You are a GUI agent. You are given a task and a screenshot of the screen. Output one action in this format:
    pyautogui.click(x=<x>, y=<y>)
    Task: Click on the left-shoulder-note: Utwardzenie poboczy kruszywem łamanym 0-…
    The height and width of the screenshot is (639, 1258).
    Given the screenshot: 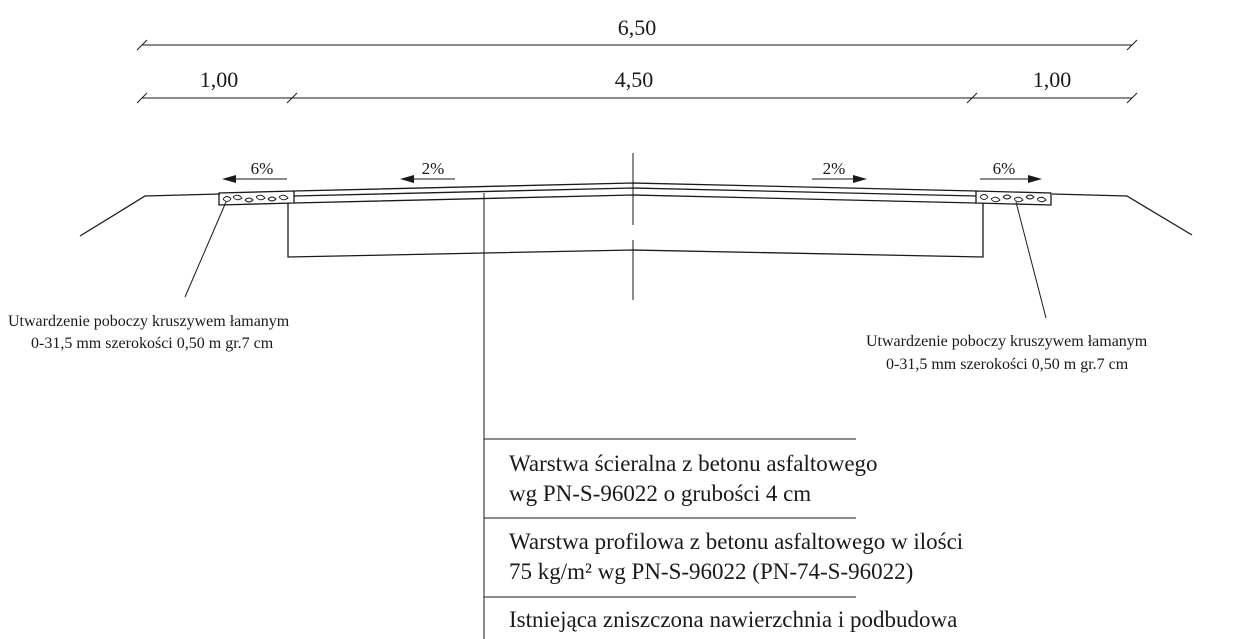 What is the action you would take?
    pyautogui.click(x=149, y=332)
    